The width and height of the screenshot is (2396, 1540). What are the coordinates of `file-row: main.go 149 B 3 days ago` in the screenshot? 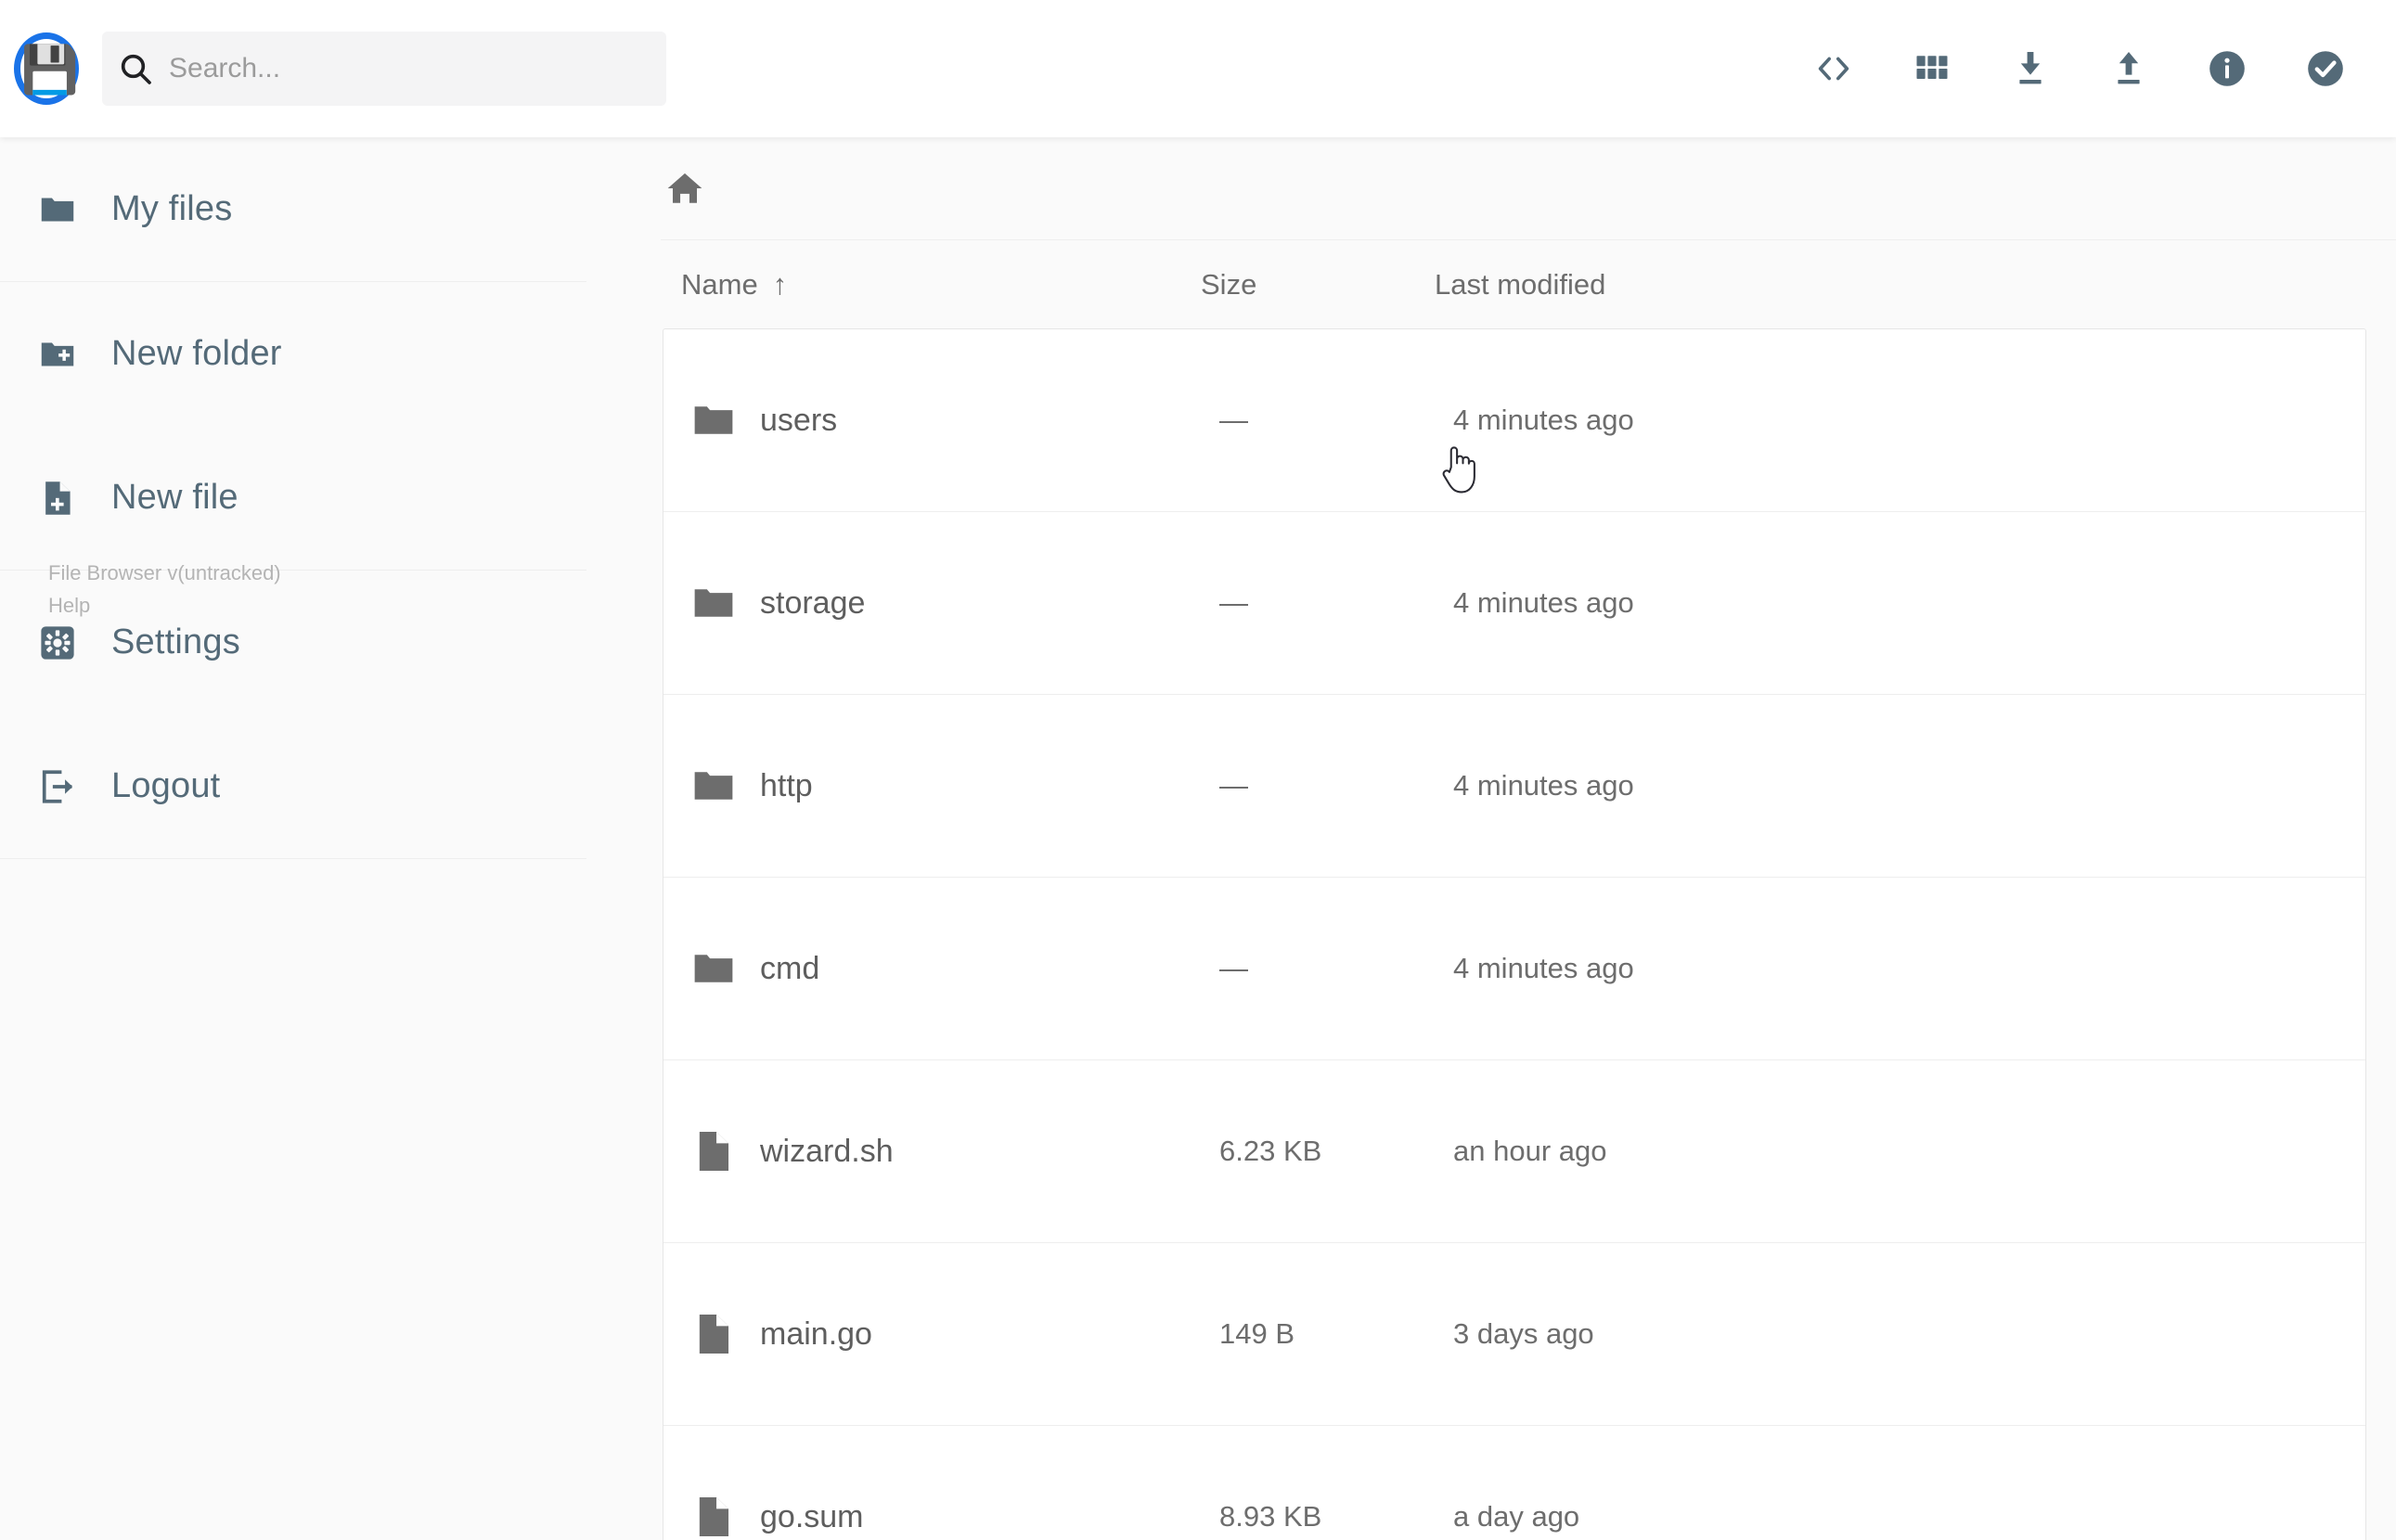 It's located at (1514, 1334).